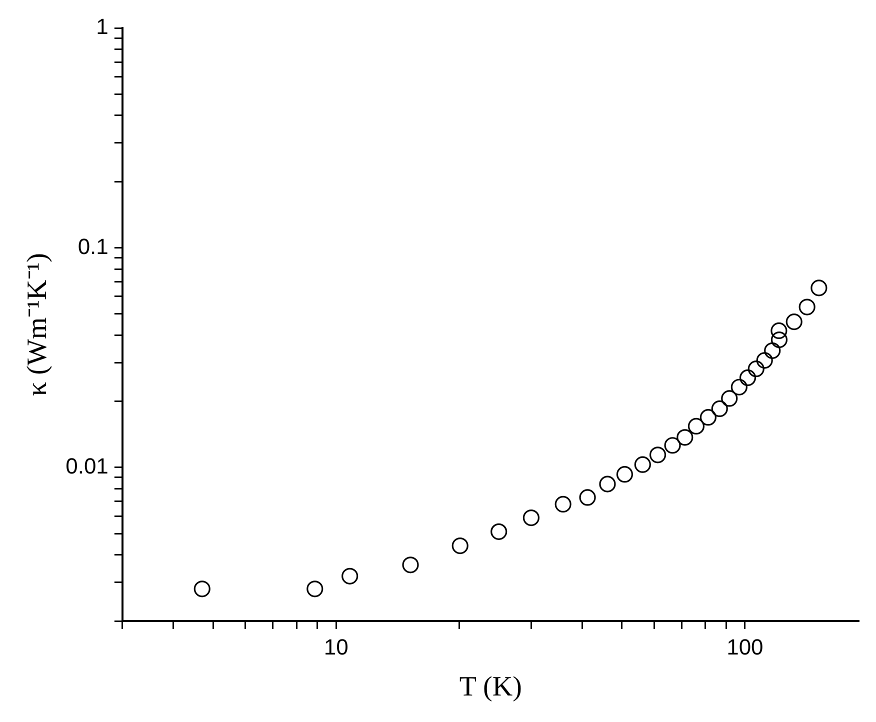  Describe the element at coordinates (102, 27) in the screenshot. I see `y-tick-label: 1` at that location.